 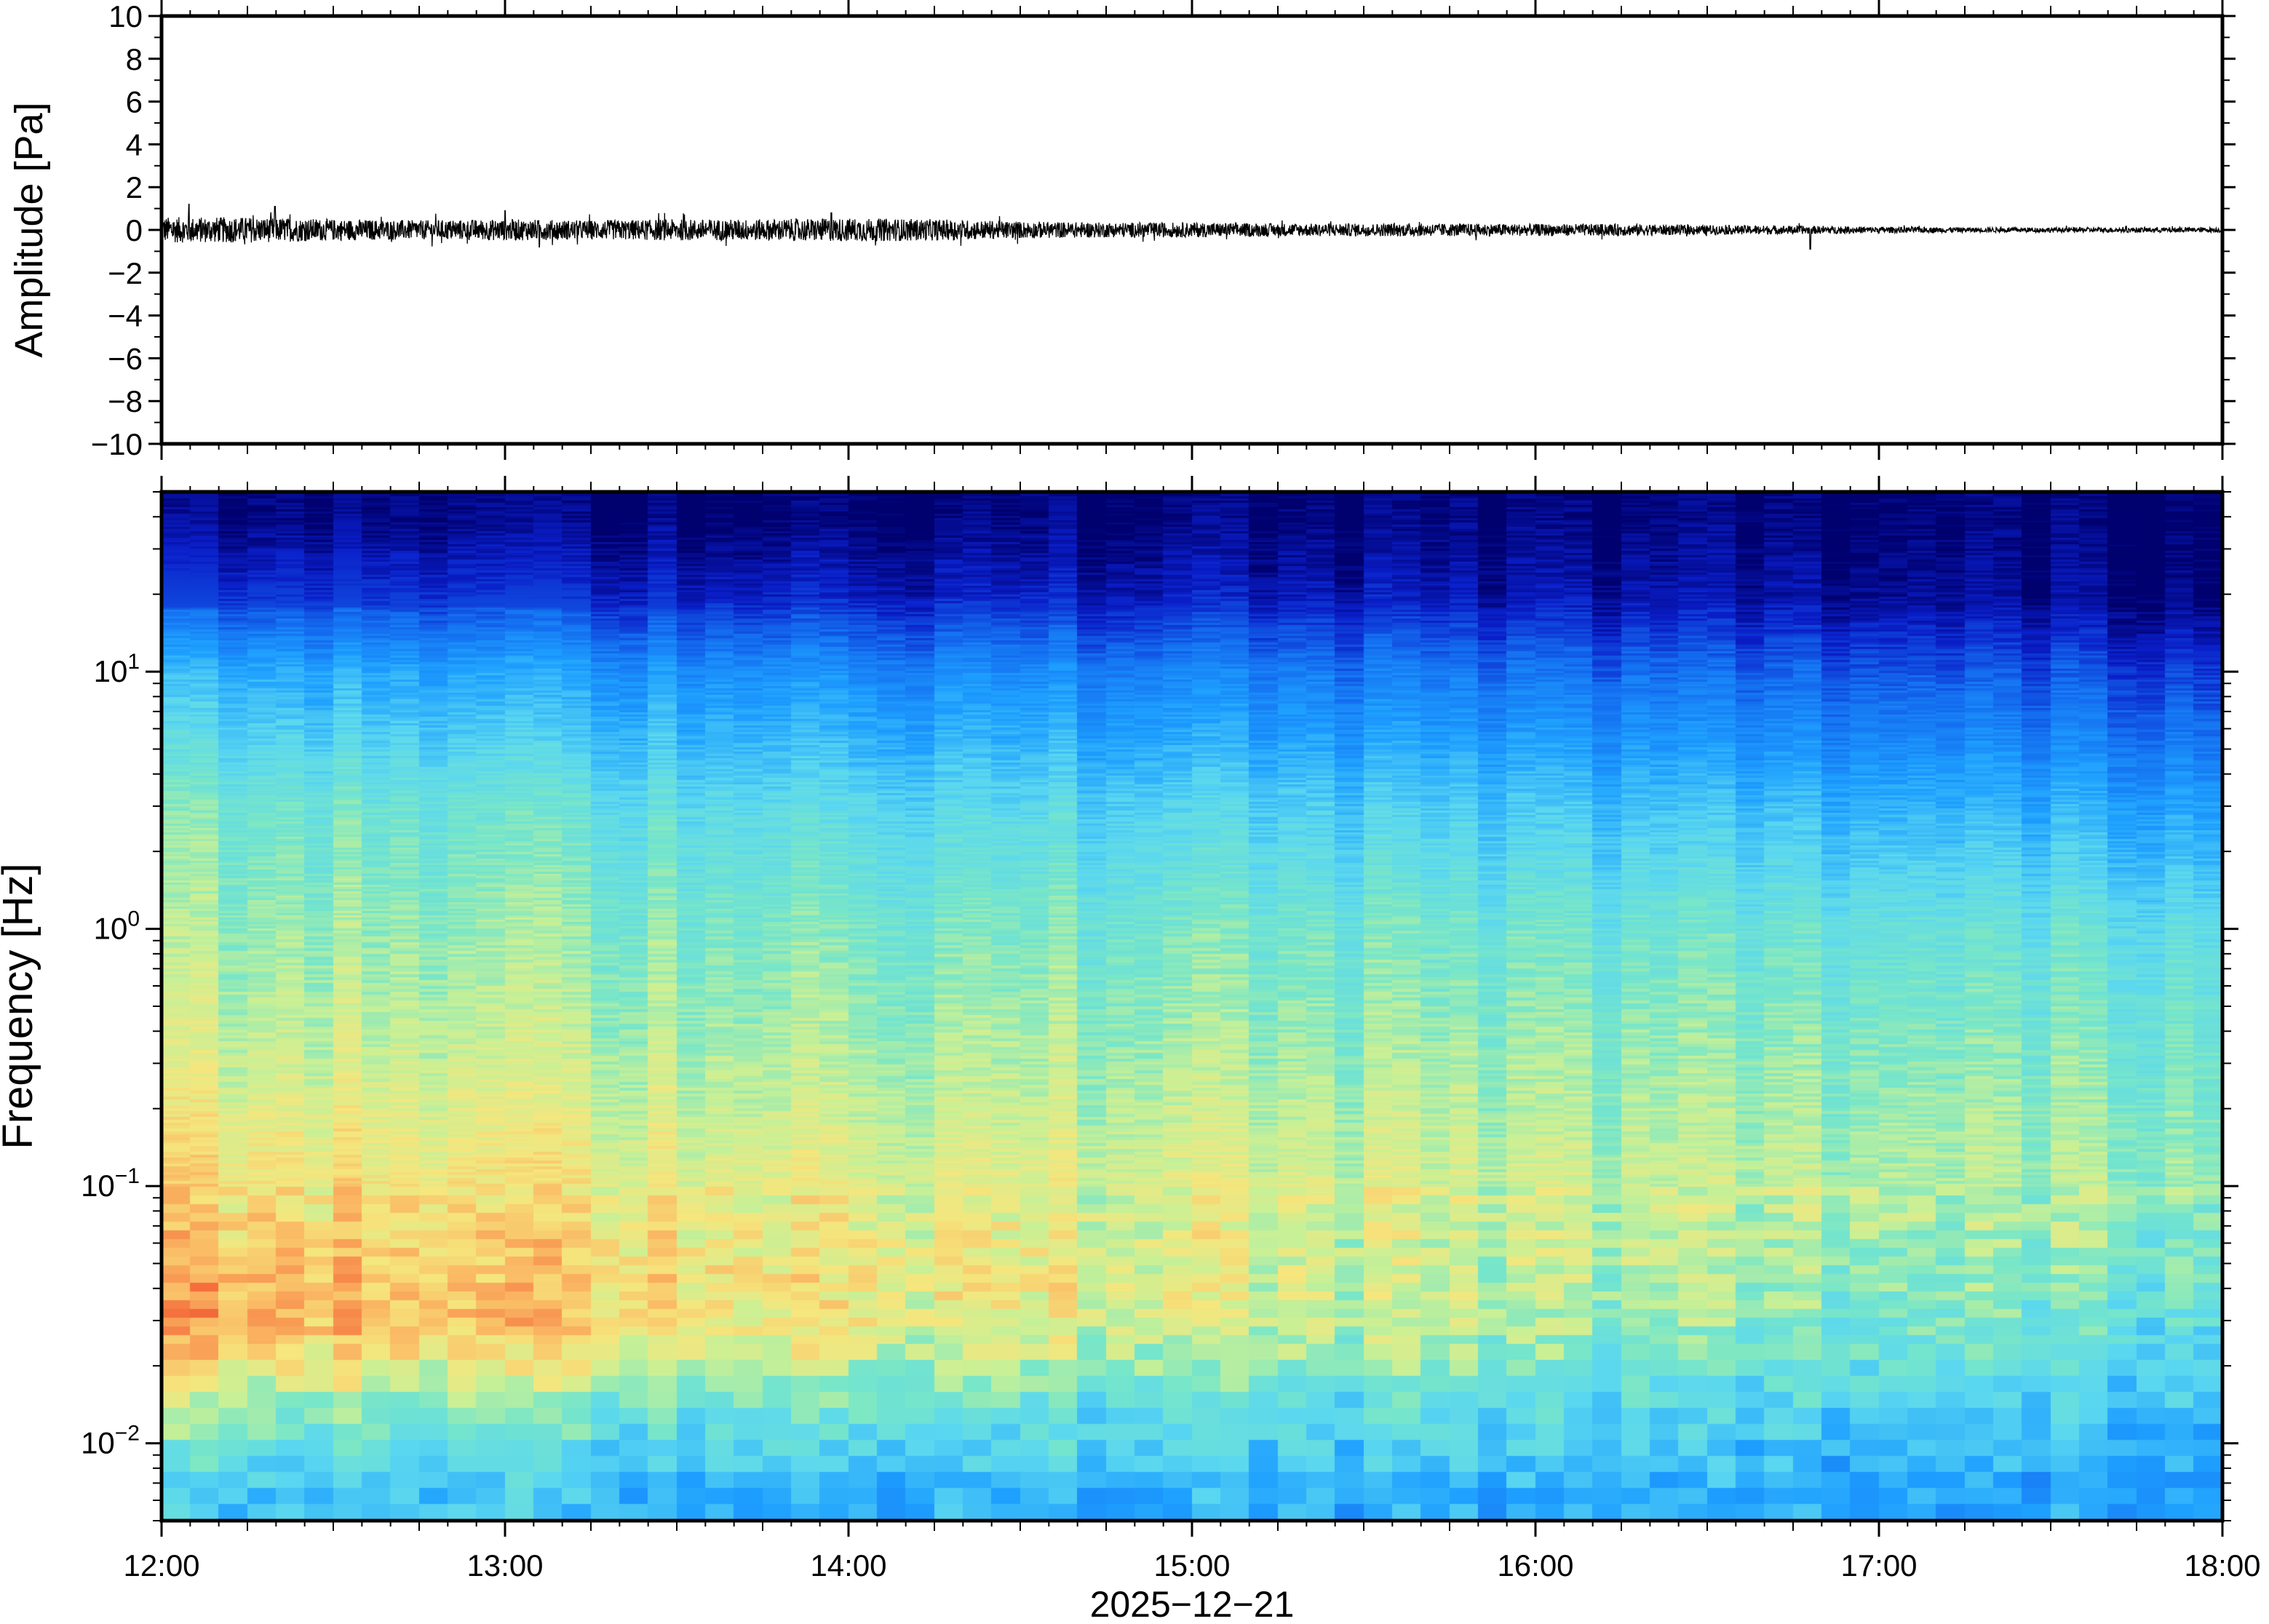 I want to click on spectrogram-x-tick-label: 14:00, so click(x=848, y=1565).